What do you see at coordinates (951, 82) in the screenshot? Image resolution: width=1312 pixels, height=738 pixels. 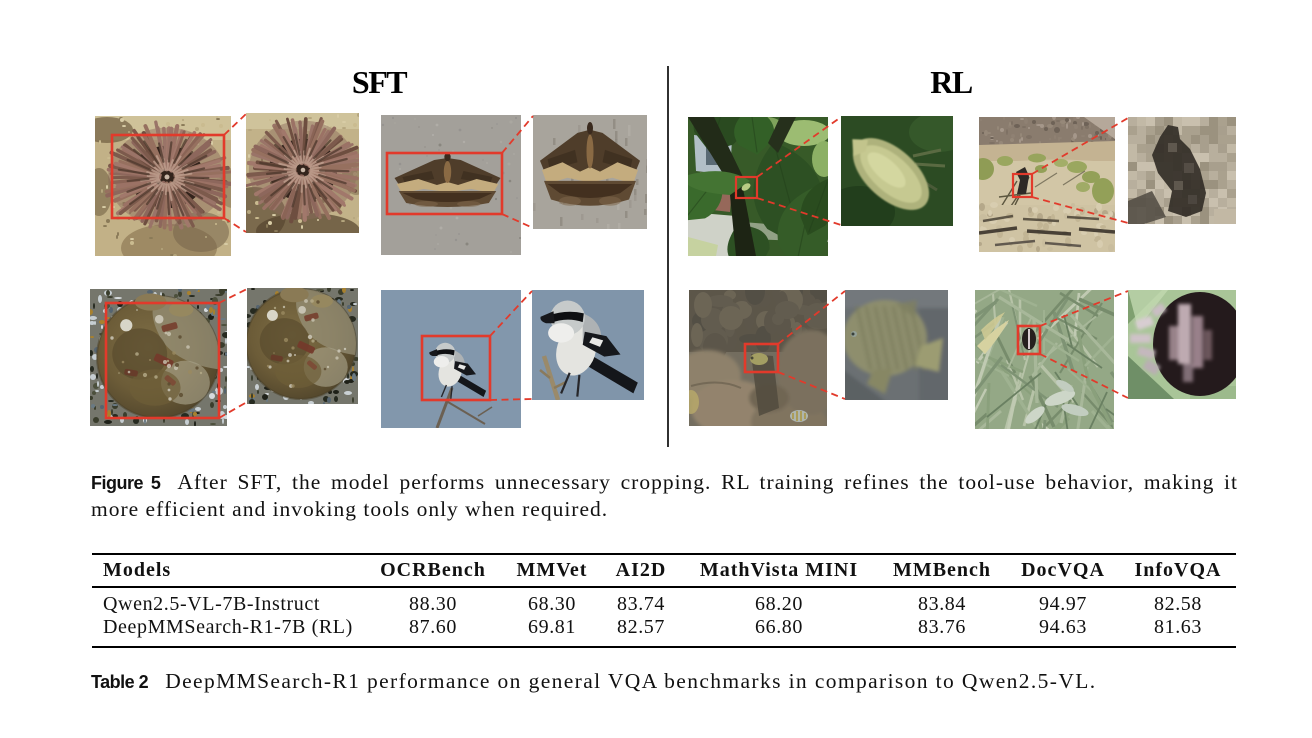 I see `svg-text: RL` at bounding box center [951, 82].